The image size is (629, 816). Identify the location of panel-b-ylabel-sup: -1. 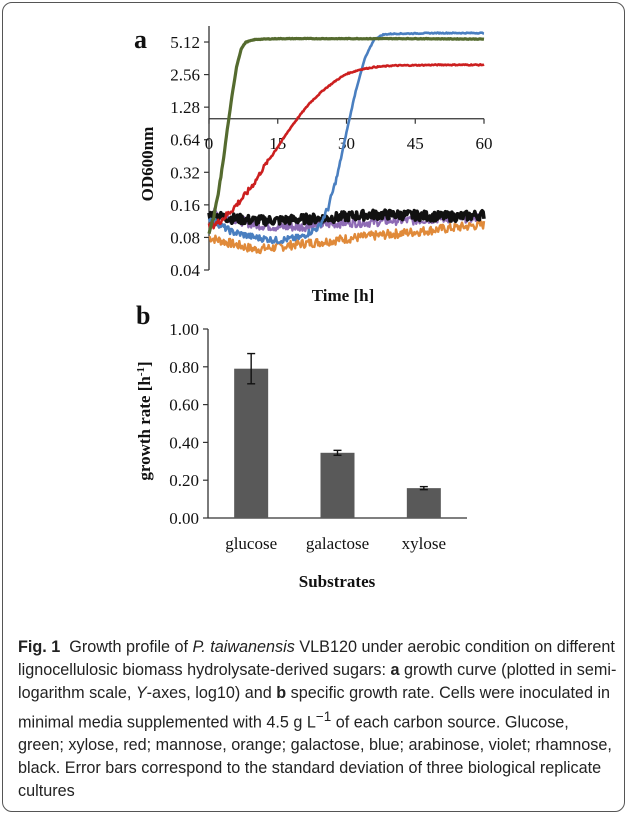
(141, 371).